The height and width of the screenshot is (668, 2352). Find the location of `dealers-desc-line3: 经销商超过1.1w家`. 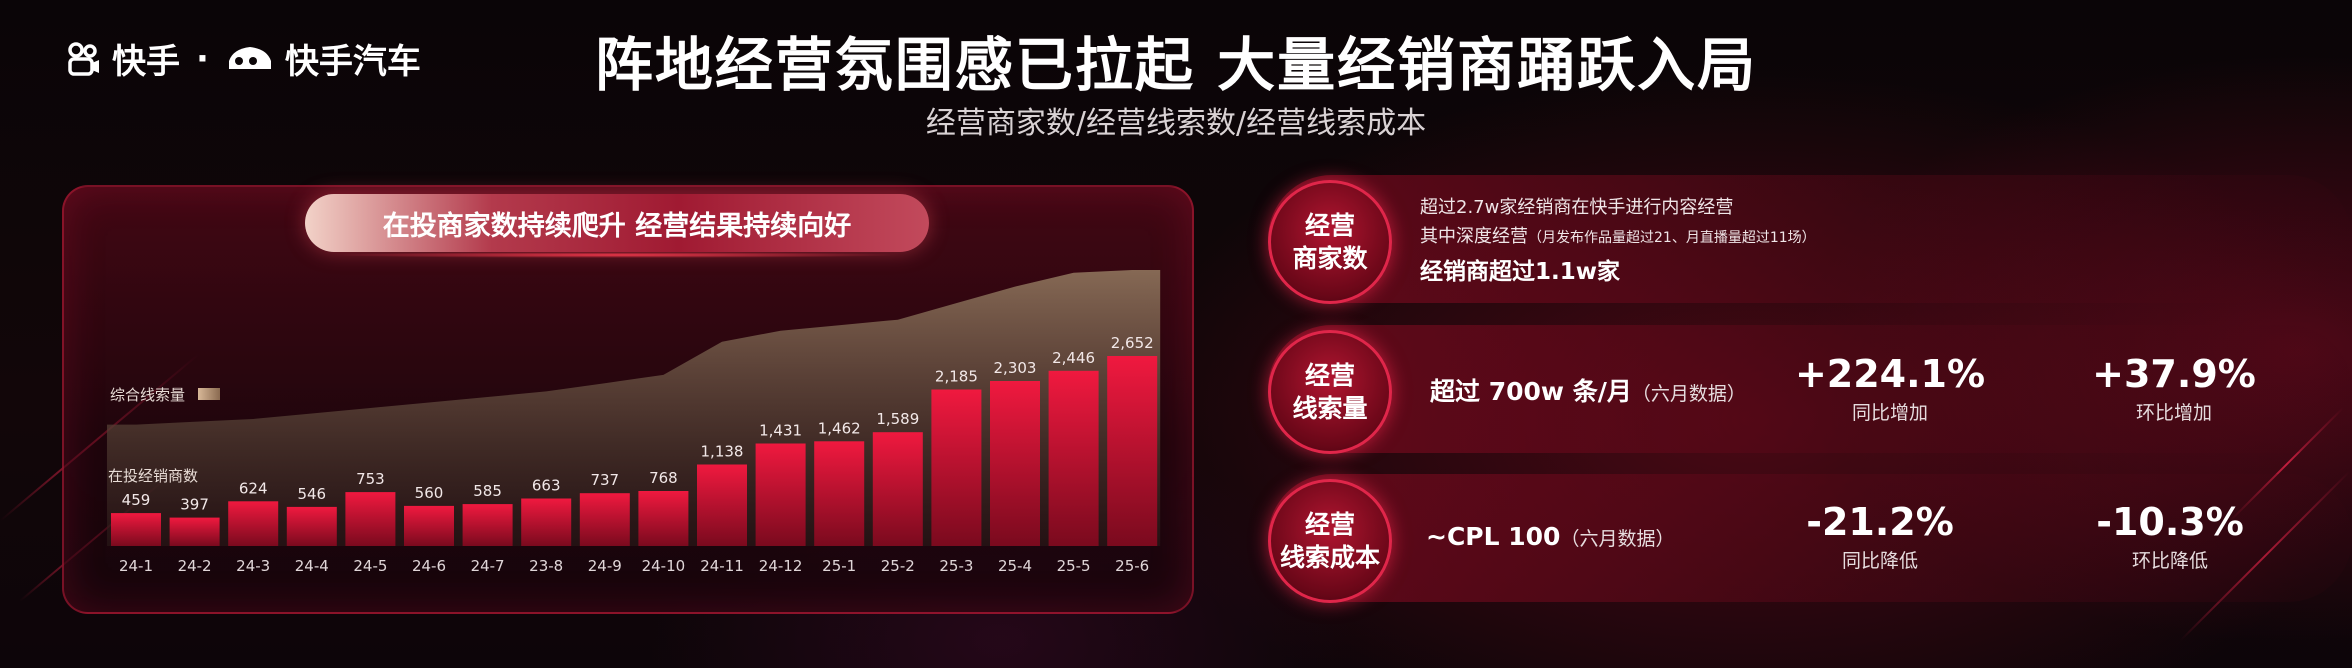

dealers-desc-line3: 经销商超过1.1w家 is located at coordinates (1520, 272).